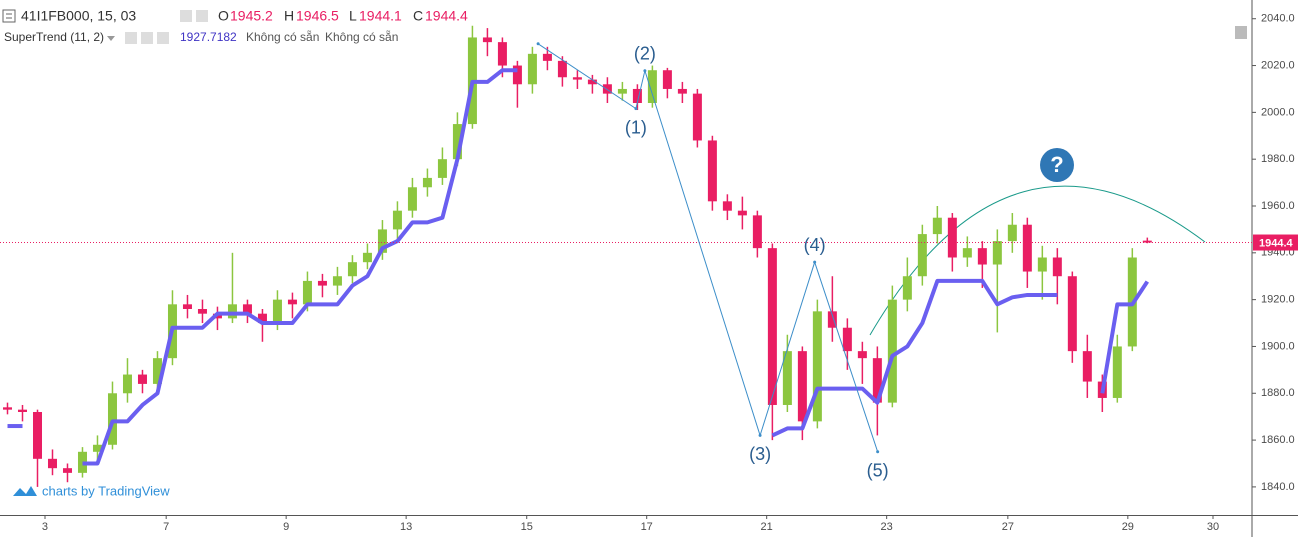  What do you see at coordinates (1278, 206) in the screenshot?
I see `y-tick-label: 1960.0` at bounding box center [1278, 206].